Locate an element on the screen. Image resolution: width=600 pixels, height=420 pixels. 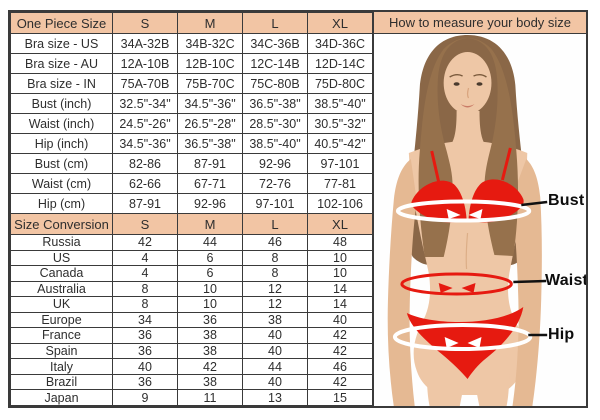
table-cell: 75A-70B is located at coordinates (145, 83).